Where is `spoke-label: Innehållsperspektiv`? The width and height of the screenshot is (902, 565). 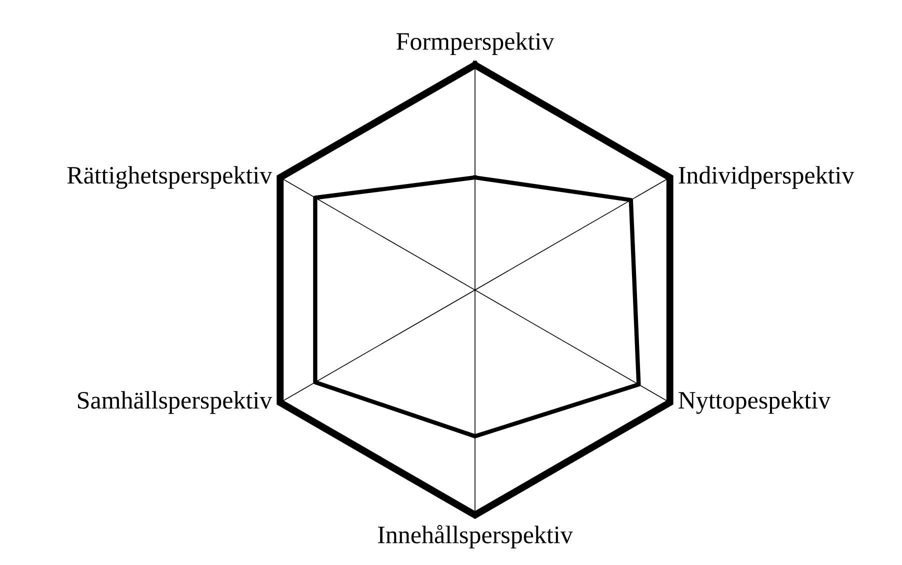 spoke-label: Innehållsperspektiv is located at coordinates (475, 536).